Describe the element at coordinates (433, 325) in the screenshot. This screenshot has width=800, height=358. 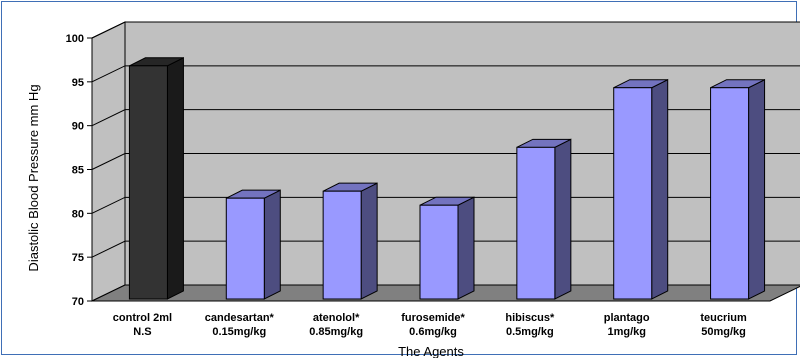
I see `x-tick-label: furosemide* 0.6mg/kg` at that location.